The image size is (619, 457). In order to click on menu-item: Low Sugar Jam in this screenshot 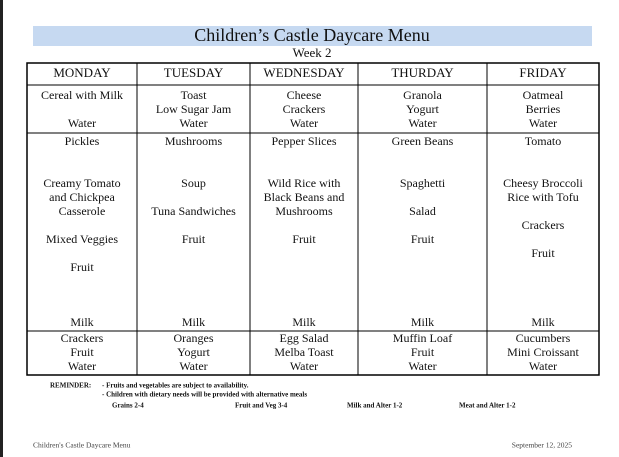, I will do `click(194, 109)`.